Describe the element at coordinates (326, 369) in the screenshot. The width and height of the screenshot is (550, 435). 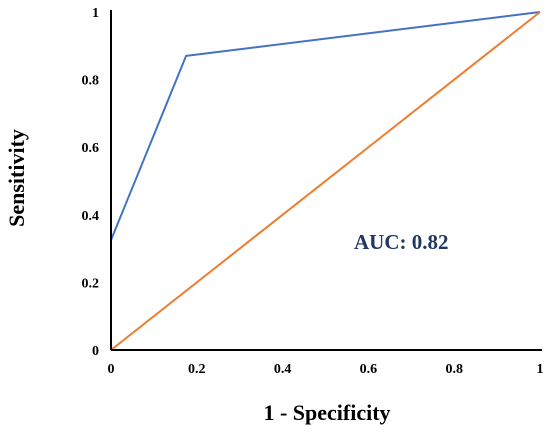
I see `x-tick-labels: 0 0.2 0.4 0.6 0.8 1` at that location.